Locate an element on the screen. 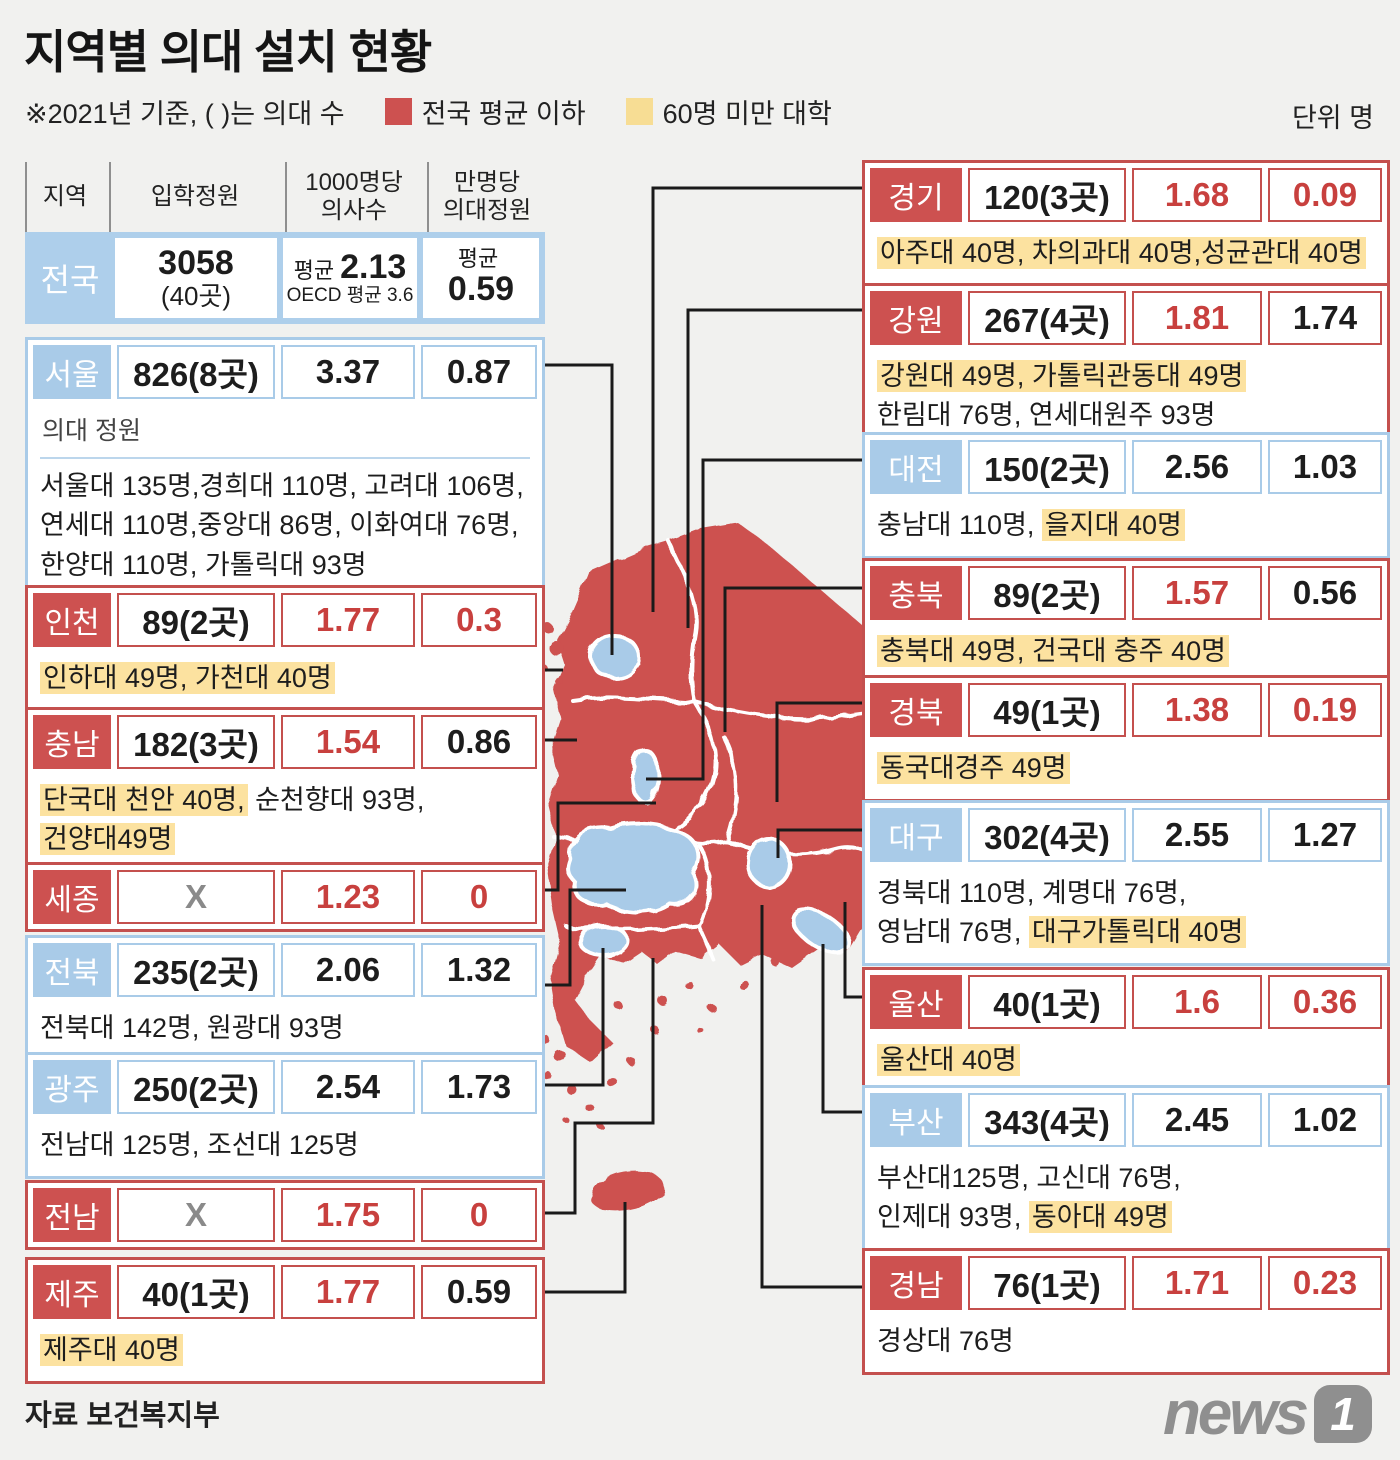  doctors-value: 1.23 is located at coordinates (348, 897).